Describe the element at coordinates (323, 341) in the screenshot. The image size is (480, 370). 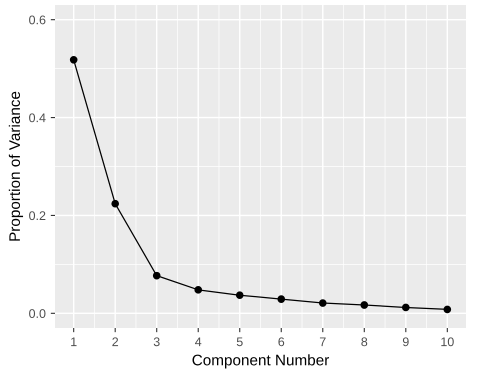
I see `x-tick-label: 7` at that location.